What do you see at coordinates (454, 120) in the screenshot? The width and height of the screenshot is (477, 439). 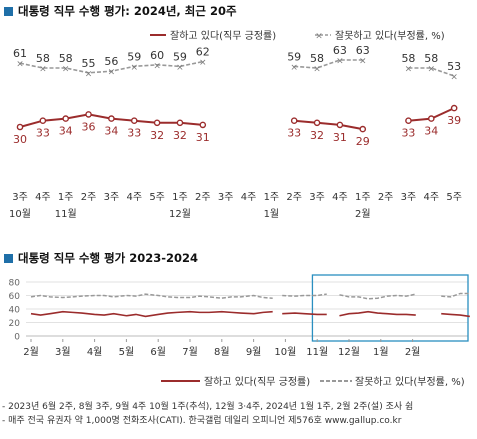 I see `positive-data-label: 39` at bounding box center [454, 120].